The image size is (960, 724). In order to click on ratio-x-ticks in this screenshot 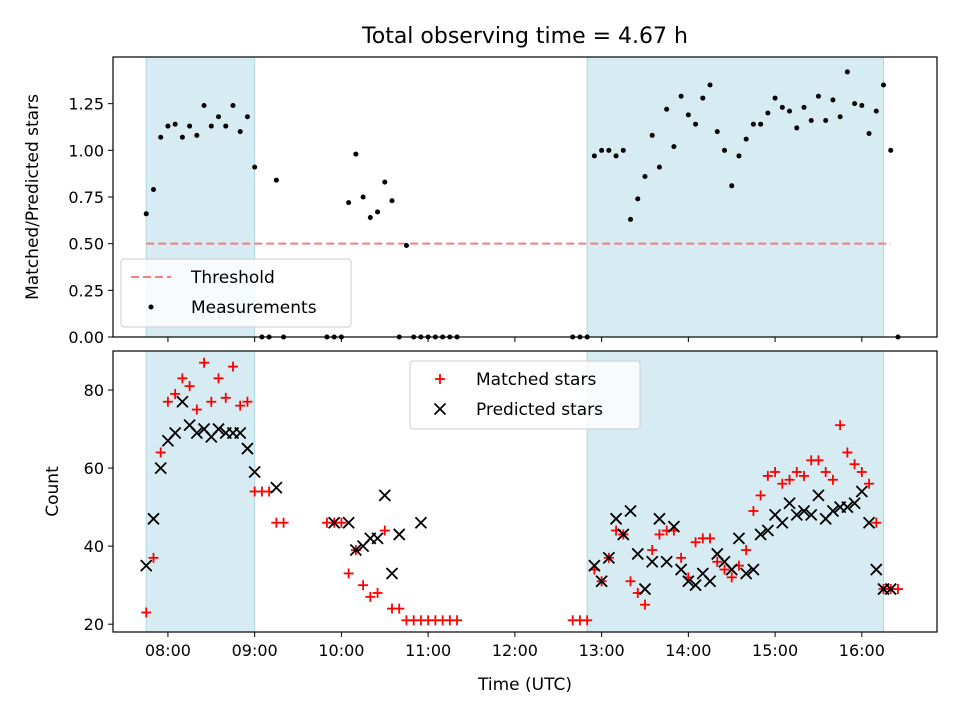, I will do `click(515, 339)`.